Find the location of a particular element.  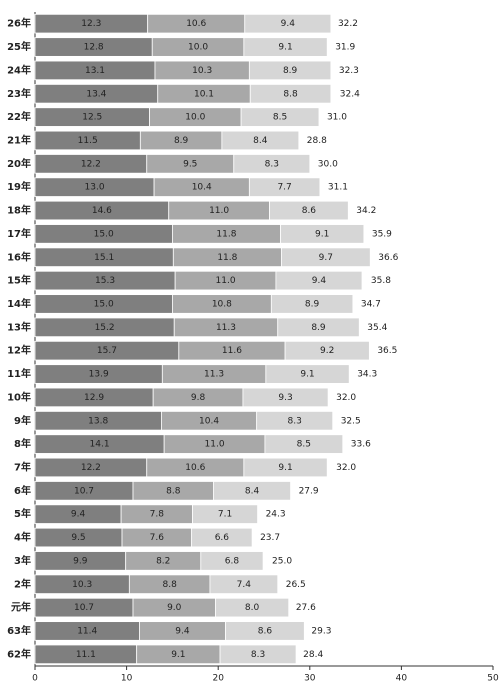

value-label: 15.1 is located at coordinates (104, 258).